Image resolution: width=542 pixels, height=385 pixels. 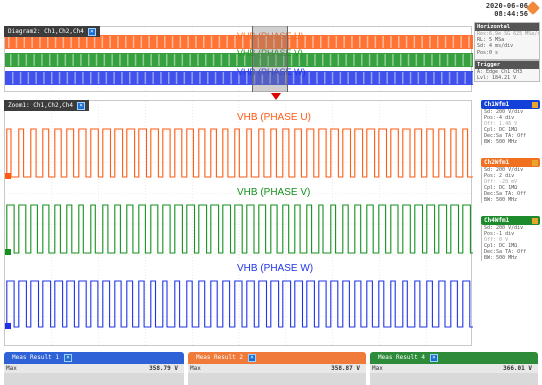 What do you see at coordinates (504, 228) in the screenshot?
I see `ch4-scale: Sd: 200 V/div` at bounding box center [504, 228].